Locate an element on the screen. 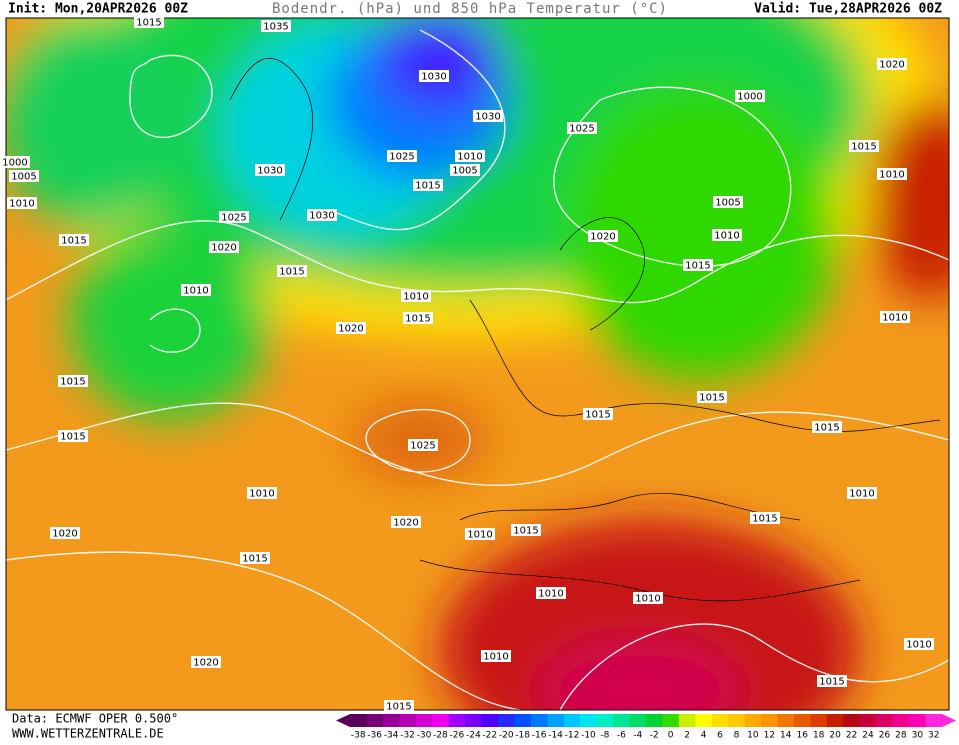 The width and height of the screenshot is (959, 745). colorbar-label: 24 is located at coordinates (868, 736).